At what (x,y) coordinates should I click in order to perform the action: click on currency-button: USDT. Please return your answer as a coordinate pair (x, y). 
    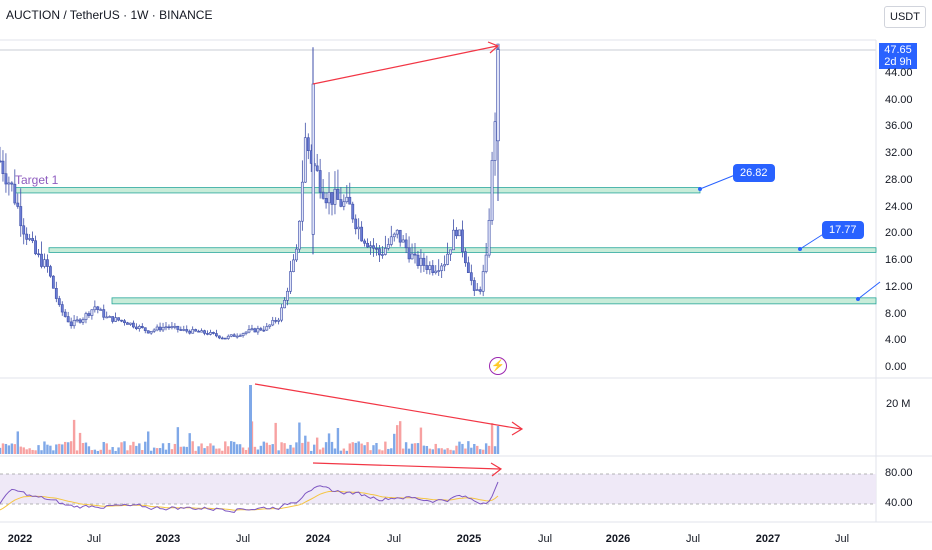
    Looking at the image, I should click on (905, 17).